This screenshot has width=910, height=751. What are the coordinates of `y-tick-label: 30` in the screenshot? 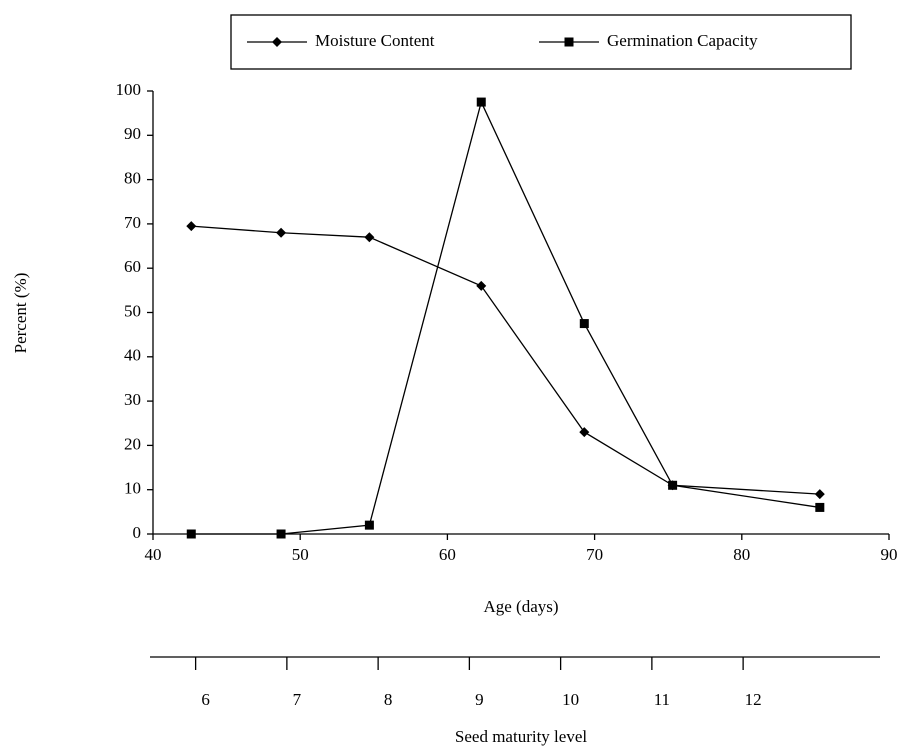 It's located at (132, 399).